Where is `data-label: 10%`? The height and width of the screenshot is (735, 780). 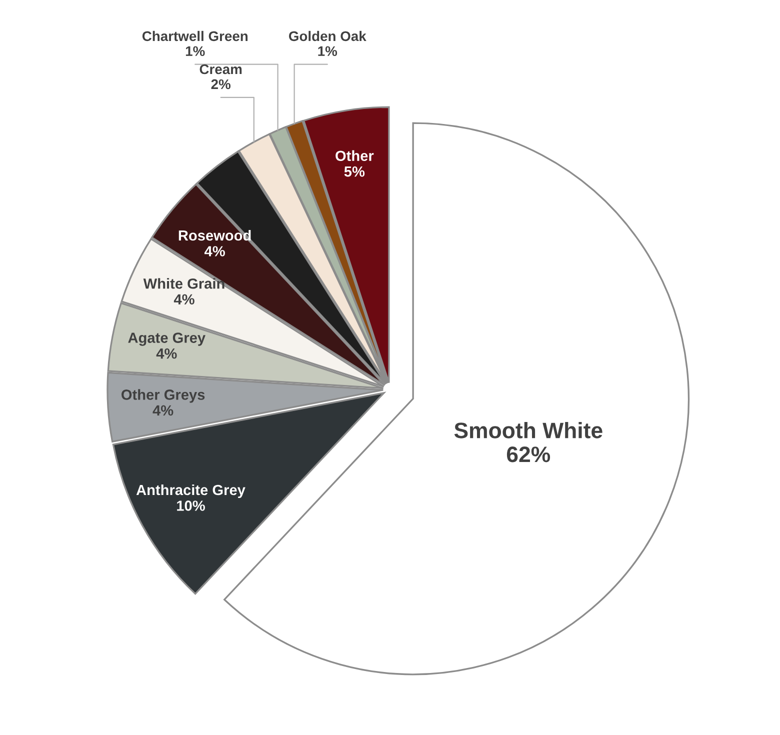
data-label: 10% is located at coordinates (191, 505).